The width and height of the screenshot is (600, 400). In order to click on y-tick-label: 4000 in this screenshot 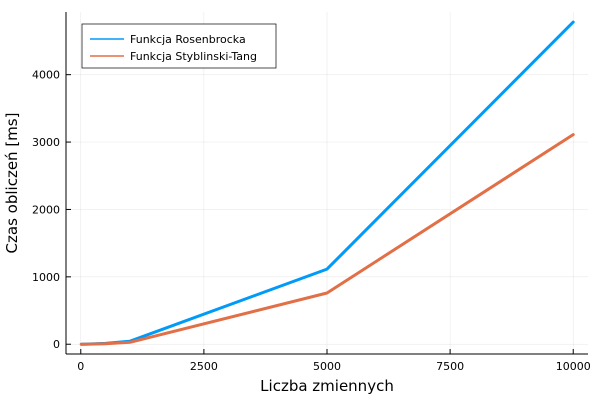, I will do `click(46, 75)`.